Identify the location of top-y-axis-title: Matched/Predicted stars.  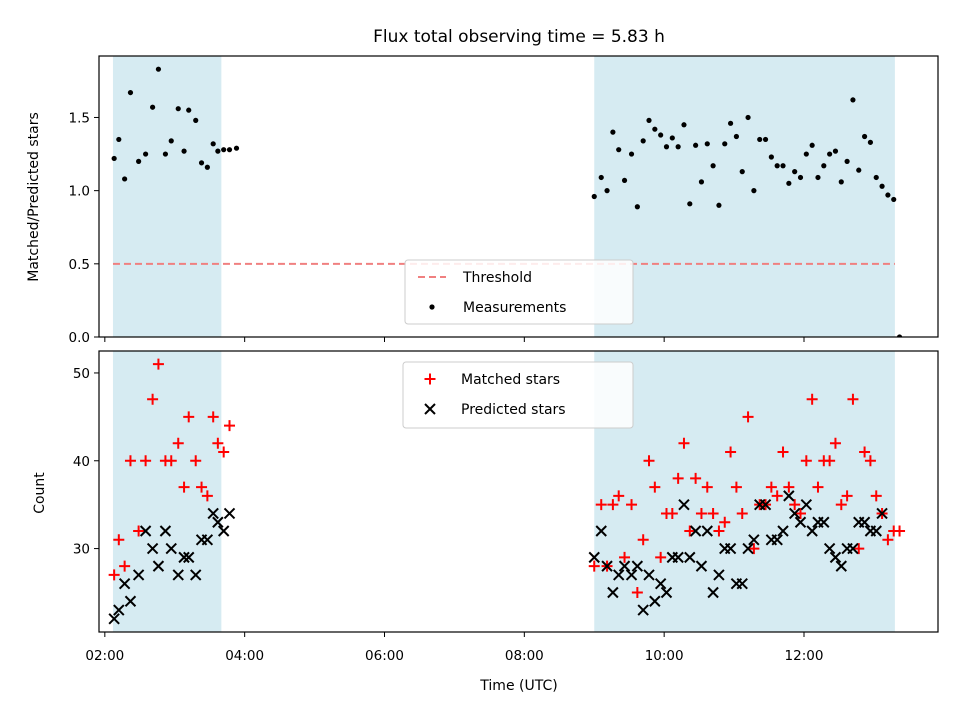
(34, 197).